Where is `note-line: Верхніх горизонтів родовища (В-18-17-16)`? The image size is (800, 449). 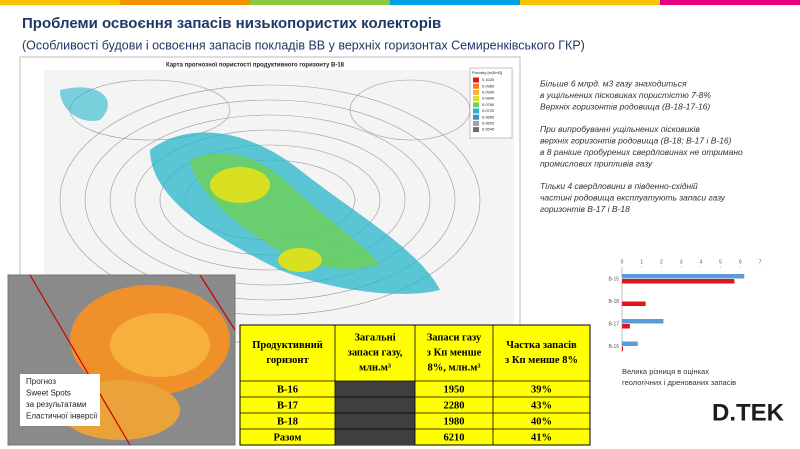
note-line: Верхніх горизонтів родовища (В-18-17-16) is located at coordinates (625, 106).